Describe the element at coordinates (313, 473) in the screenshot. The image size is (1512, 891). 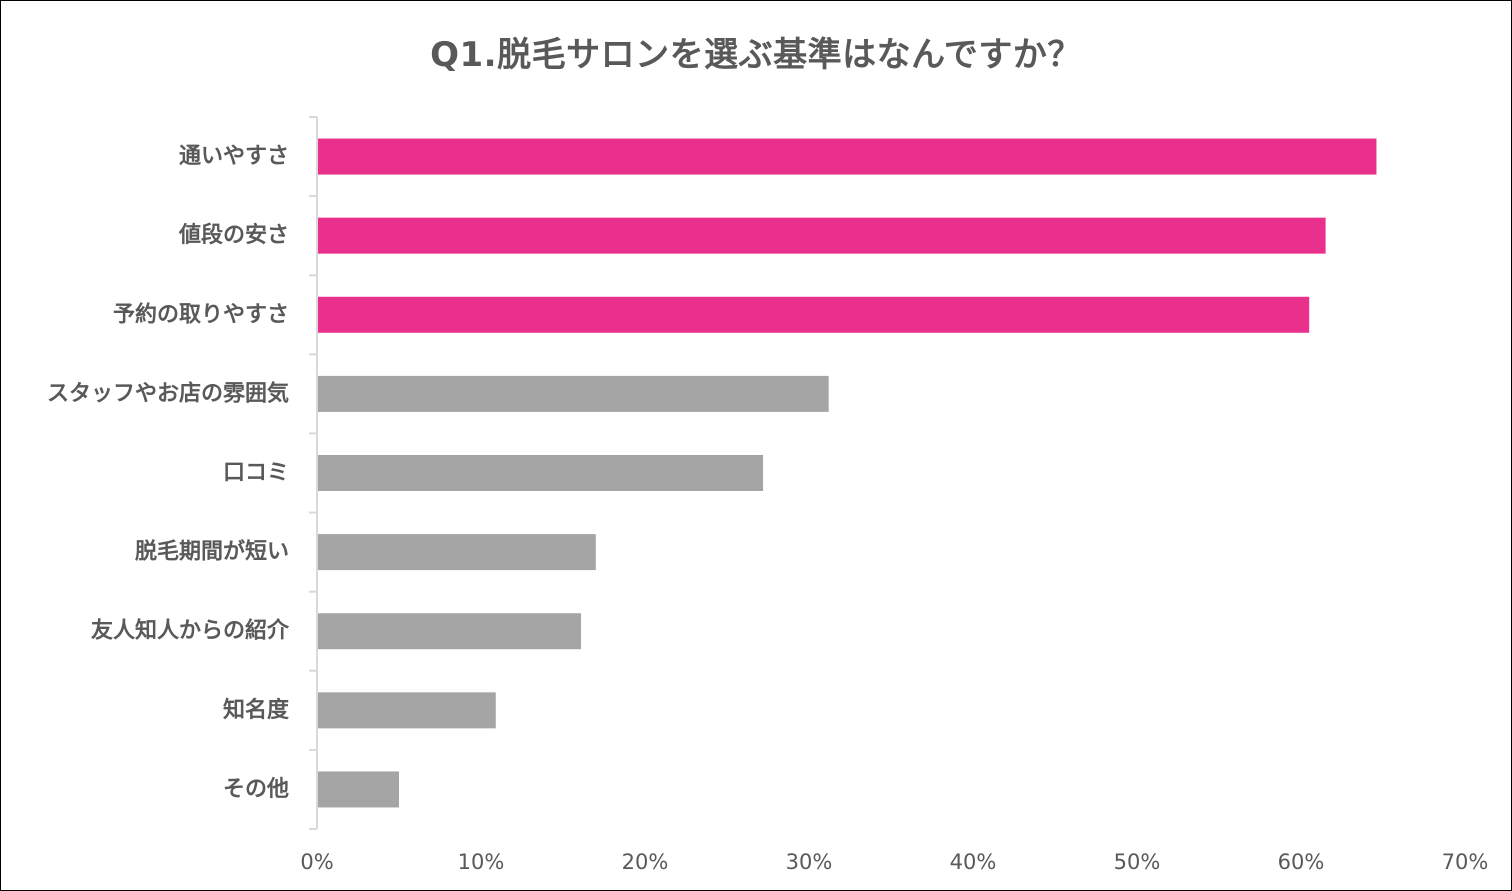
I see `axis-layer` at that location.